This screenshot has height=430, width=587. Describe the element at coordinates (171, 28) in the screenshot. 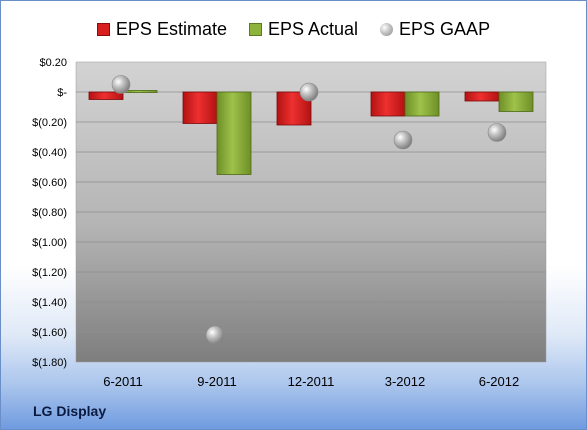

I see `legend-label-estimate: EPS Estimate` at that location.